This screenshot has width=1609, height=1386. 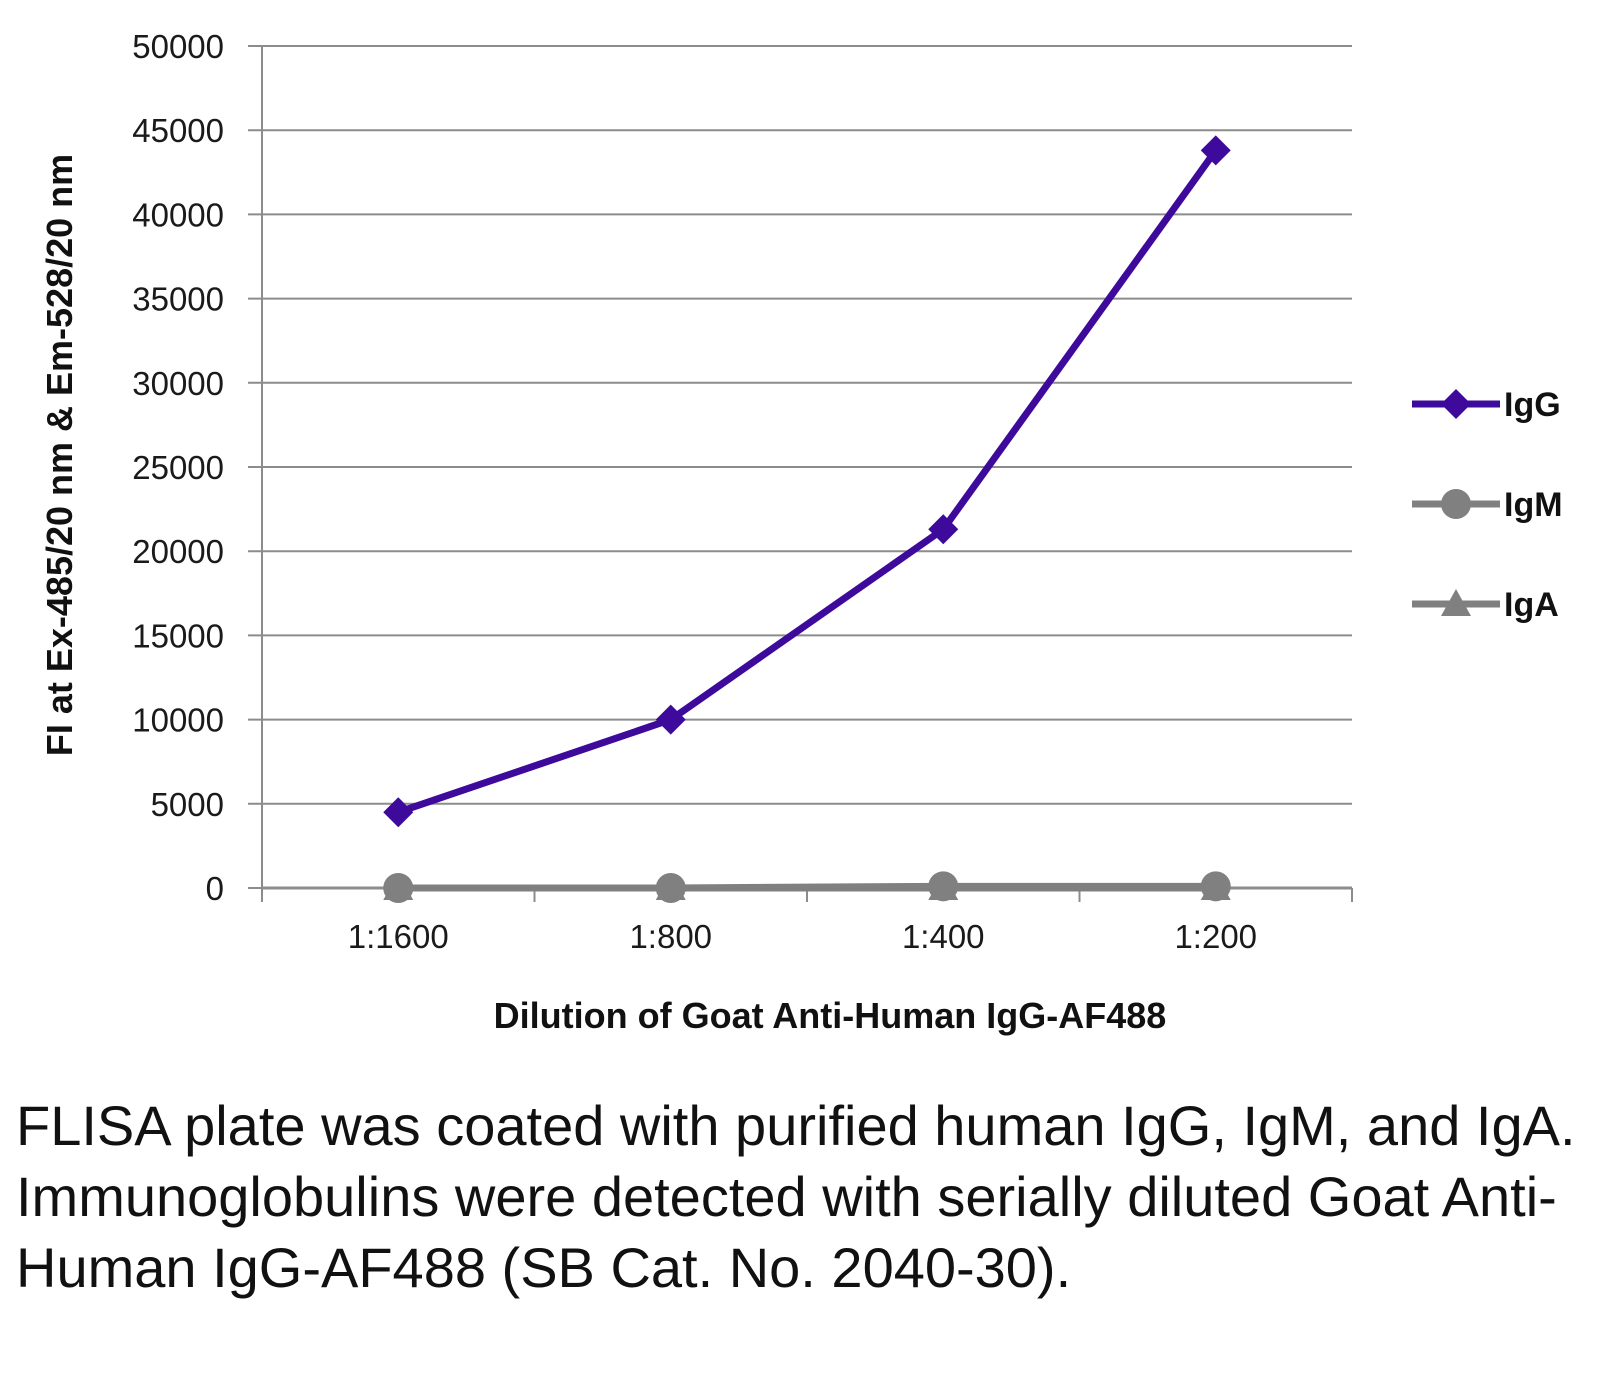 What do you see at coordinates (178, 299) in the screenshot?
I see `y-tick-label: 35000` at bounding box center [178, 299].